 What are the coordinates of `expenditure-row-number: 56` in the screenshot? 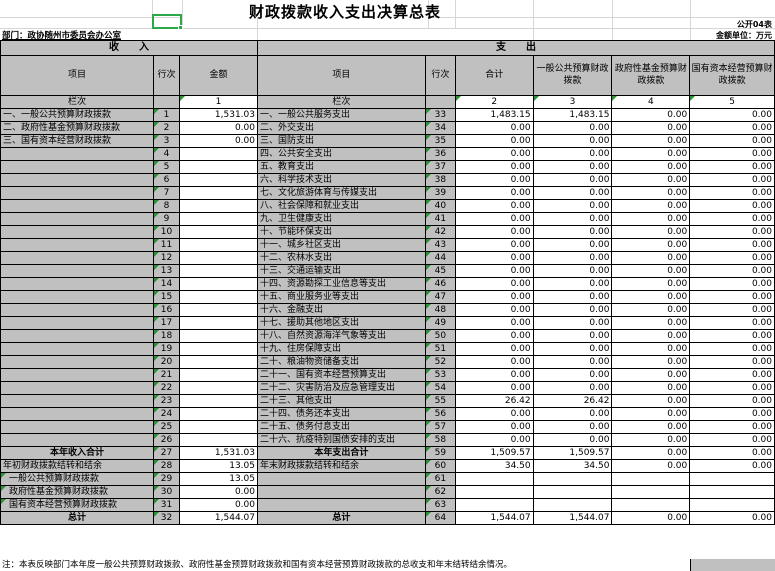 It's located at (440, 414).